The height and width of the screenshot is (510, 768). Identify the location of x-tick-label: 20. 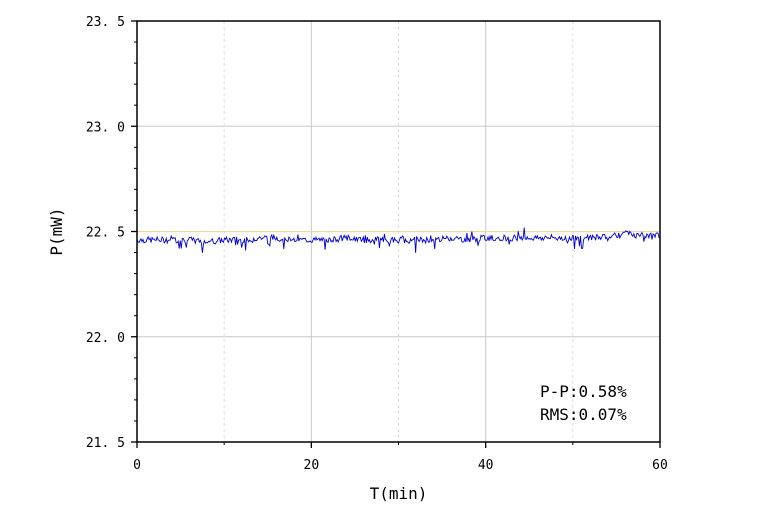
(312, 465).